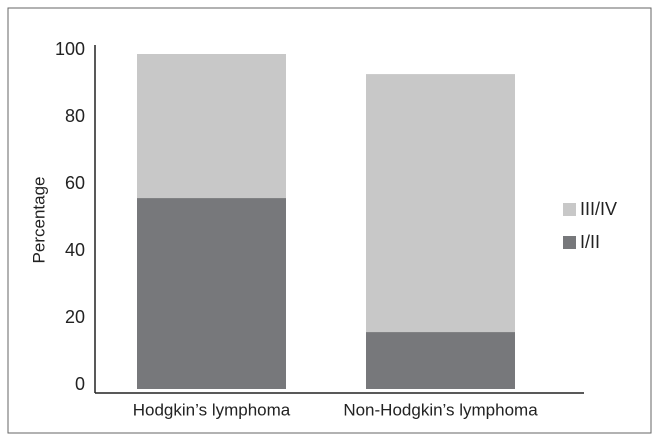  I want to click on y-tick-label: 100, so click(70, 49).